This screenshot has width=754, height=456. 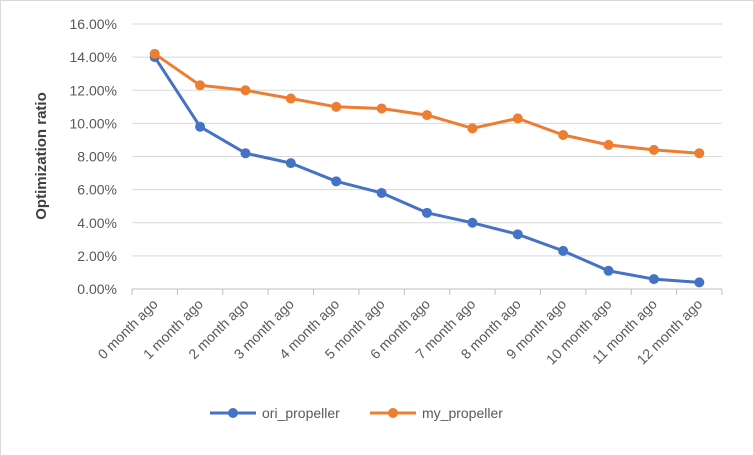 What do you see at coordinates (93, 90) in the screenshot?
I see `y-tick-label: 12.00%` at bounding box center [93, 90].